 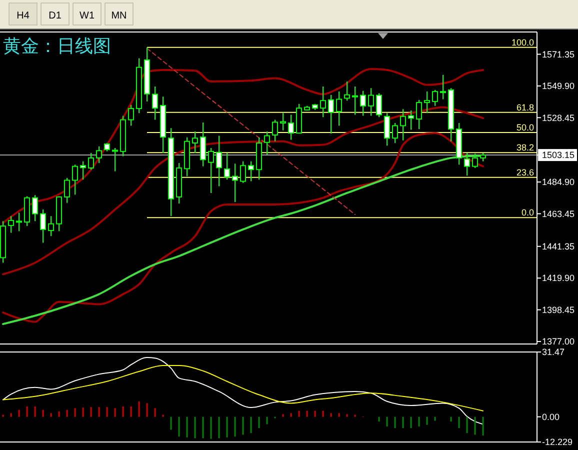 What do you see at coordinates (557, 442) in the screenshot?
I see `y-tick-label: -12.229` at bounding box center [557, 442].